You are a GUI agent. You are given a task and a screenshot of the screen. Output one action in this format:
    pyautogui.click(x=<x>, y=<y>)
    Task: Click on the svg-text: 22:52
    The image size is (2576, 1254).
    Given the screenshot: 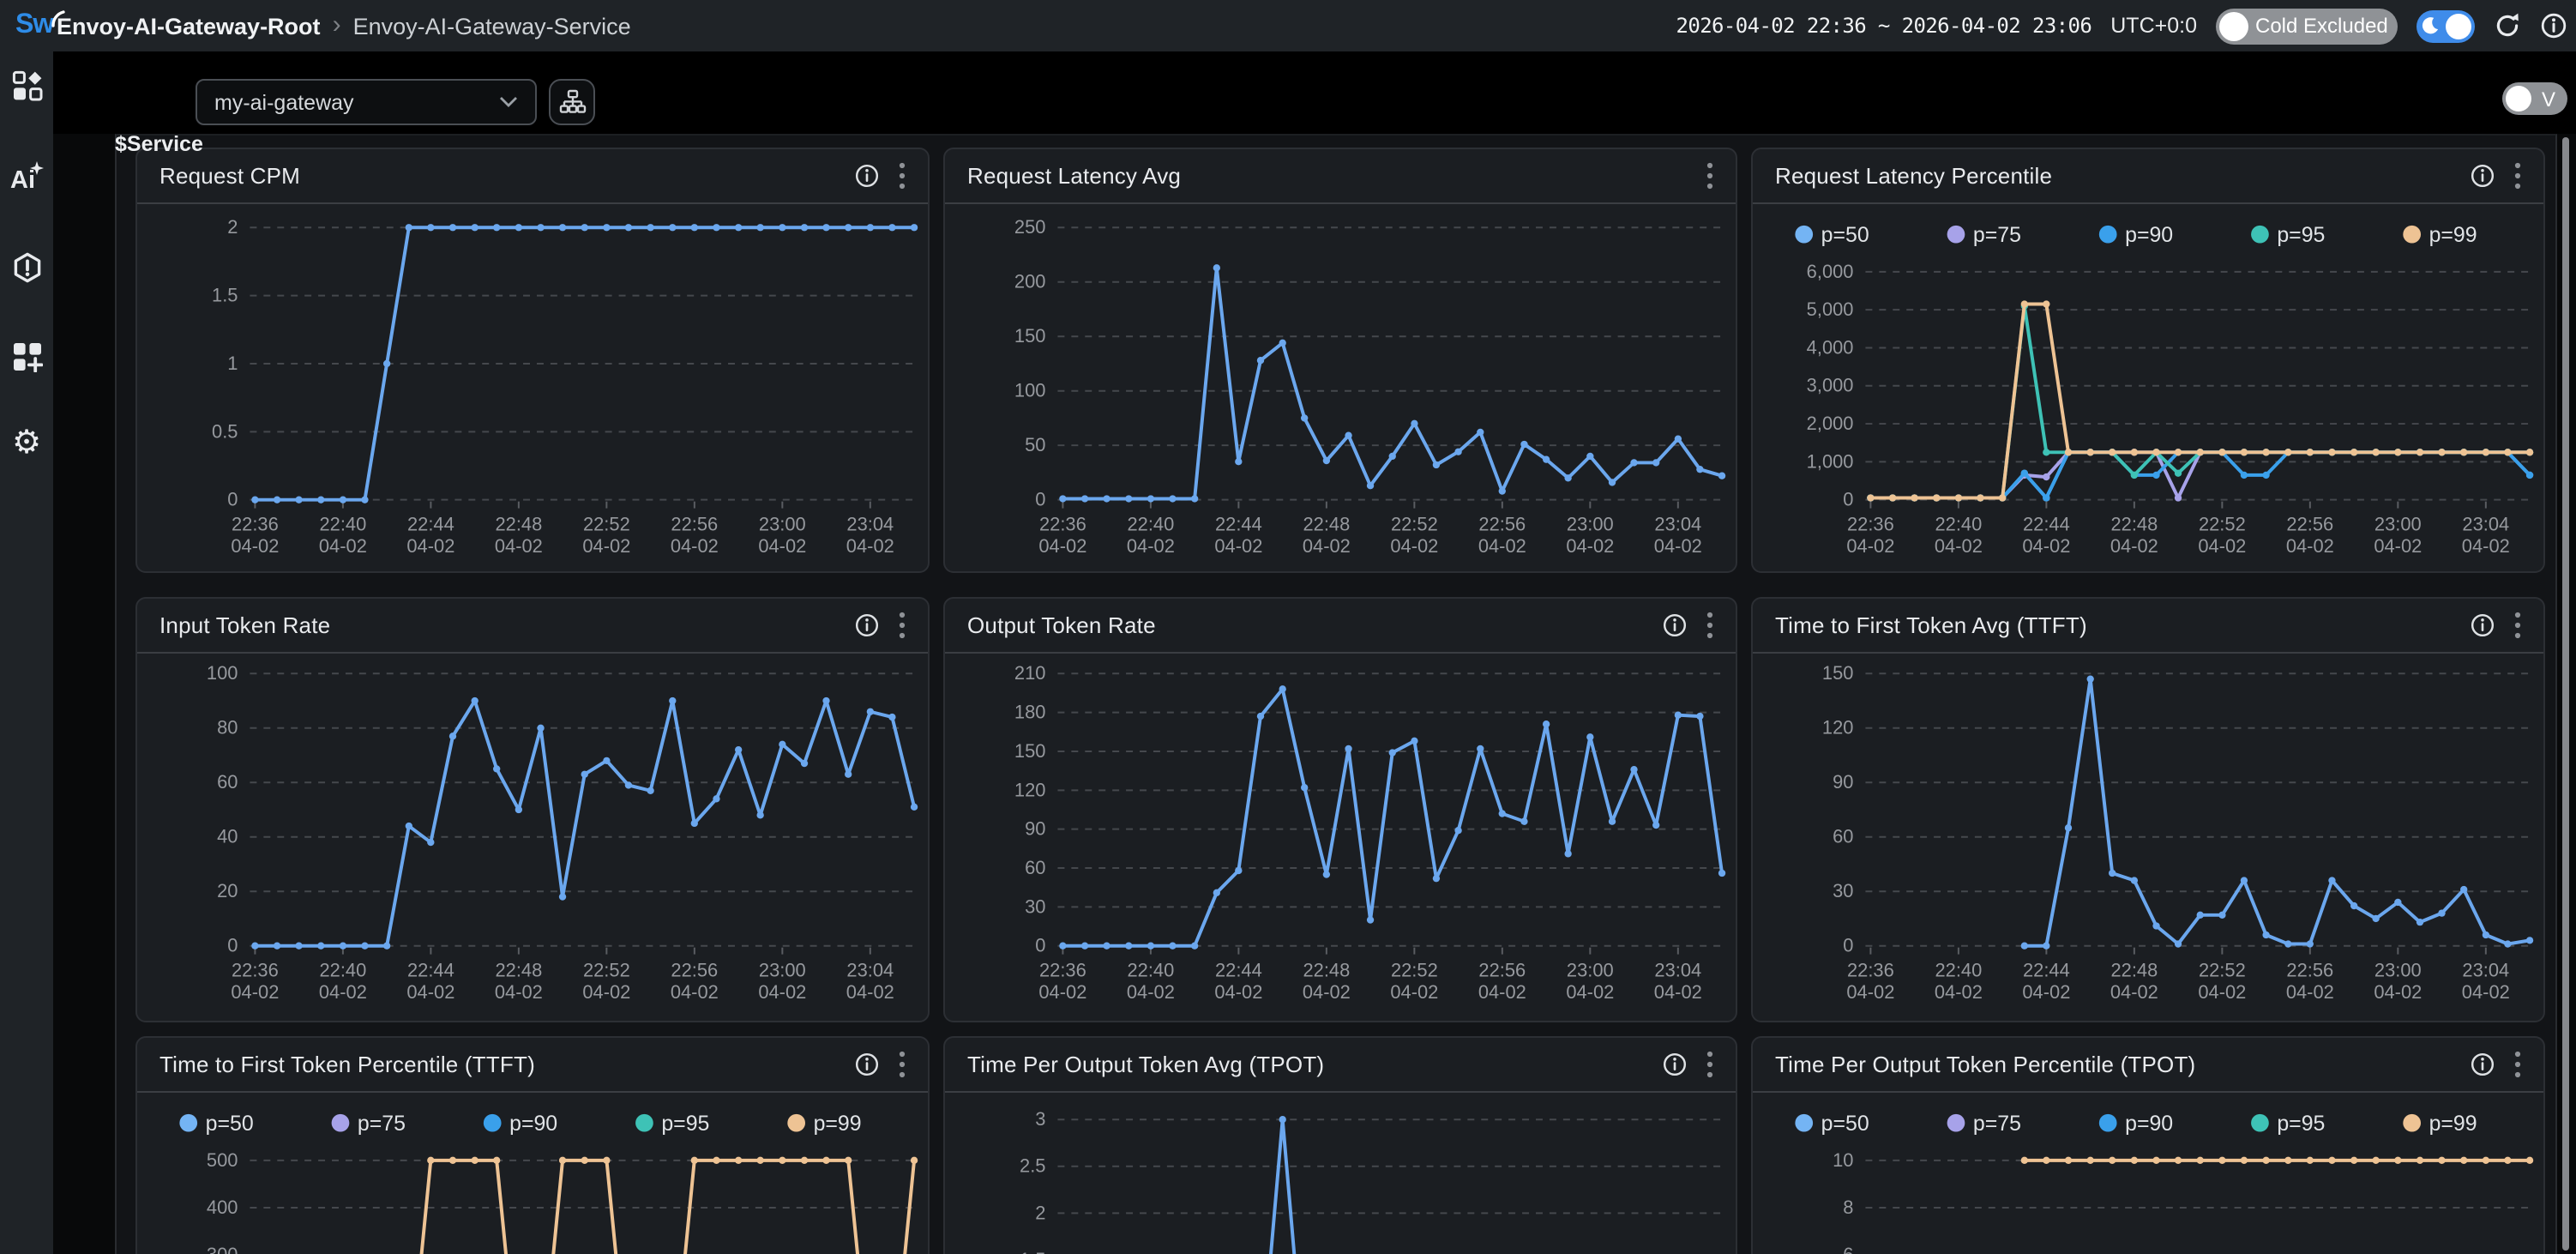 What is the action you would take?
    pyautogui.click(x=606, y=524)
    